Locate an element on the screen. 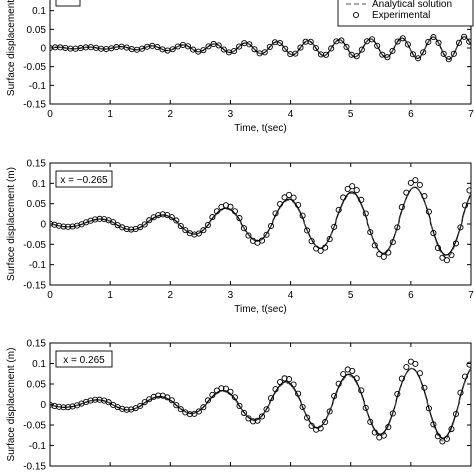 This screenshot has width=474, height=474. y-tick-label: 0.05 is located at coordinates (37, 385).